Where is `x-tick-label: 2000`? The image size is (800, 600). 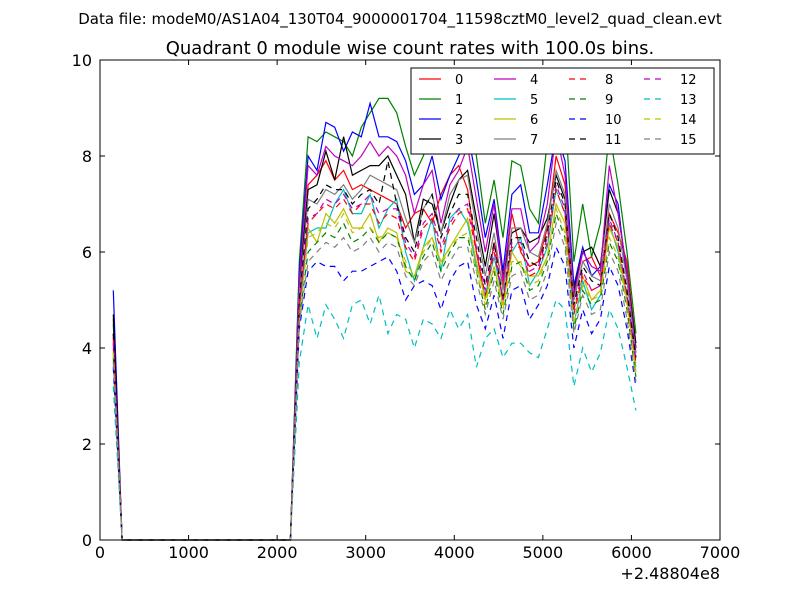
x-tick-label: 2000 is located at coordinates (277, 552).